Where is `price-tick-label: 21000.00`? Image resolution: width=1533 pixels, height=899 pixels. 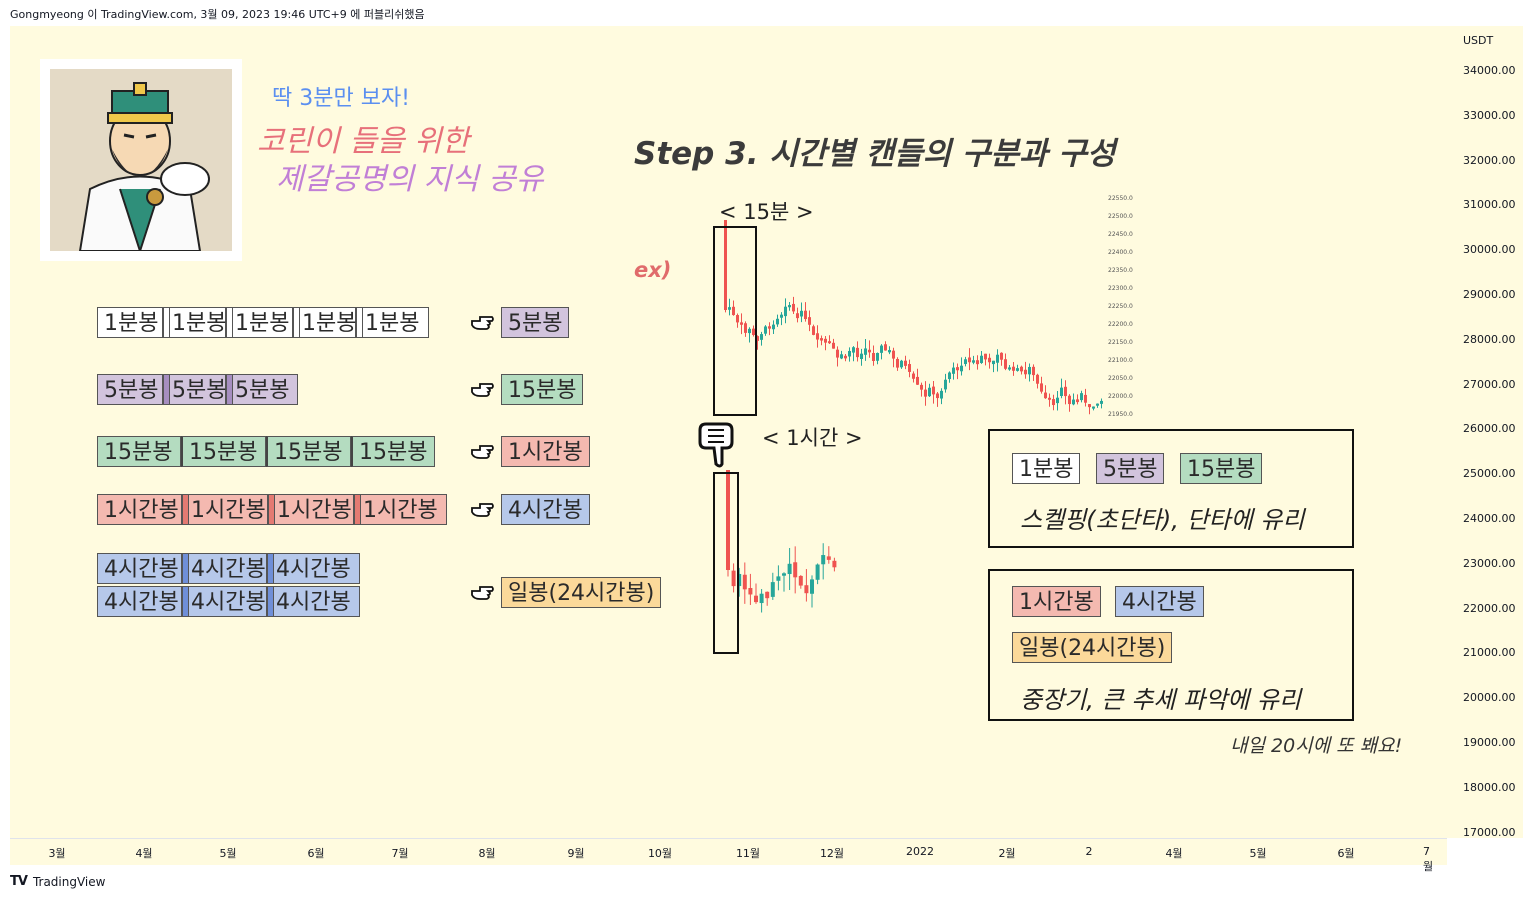 price-tick-label: 21000.00 is located at coordinates (1489, 653).